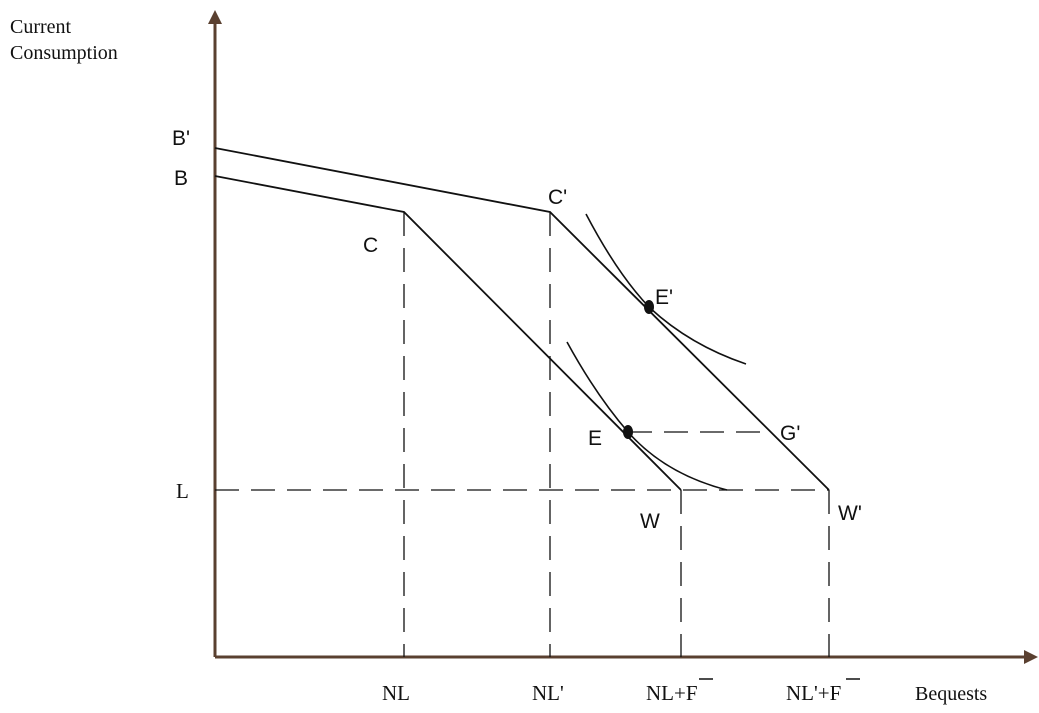  I want to click on label-G-prime: G', so click(790, 433).